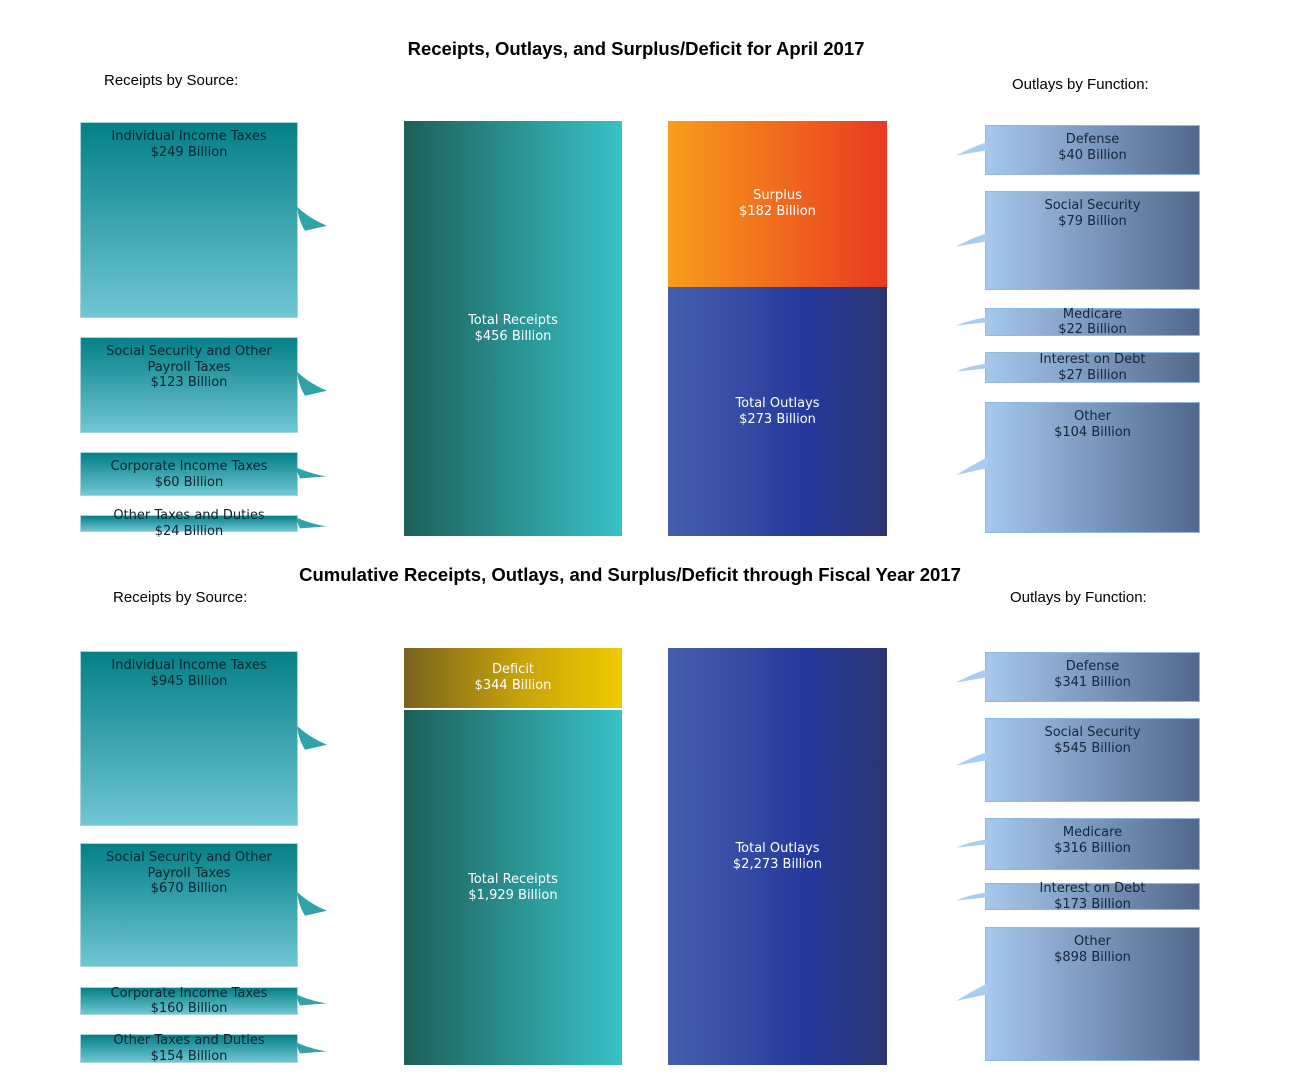 Image resolution: width=1294 pixels, height=1090 pixels. Describe the element at coordinates (1092, 375) in the screenshot. I see `outlay-amount: $27 Billion` at that location.